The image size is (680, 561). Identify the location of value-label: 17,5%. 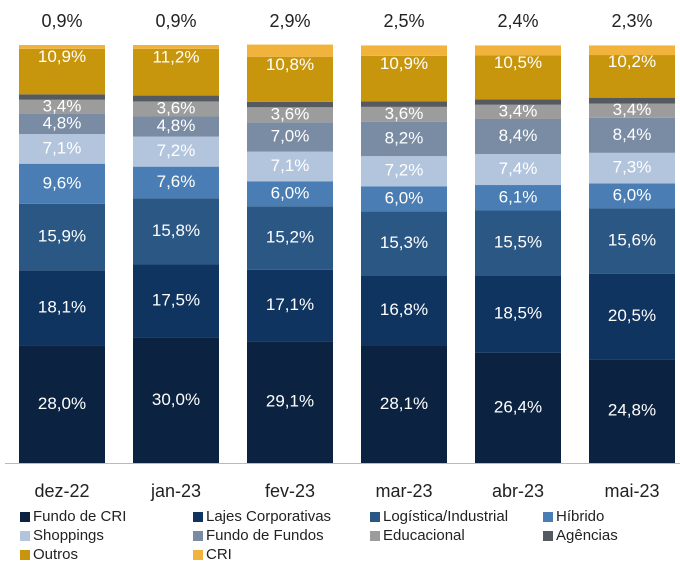
(176, 300).